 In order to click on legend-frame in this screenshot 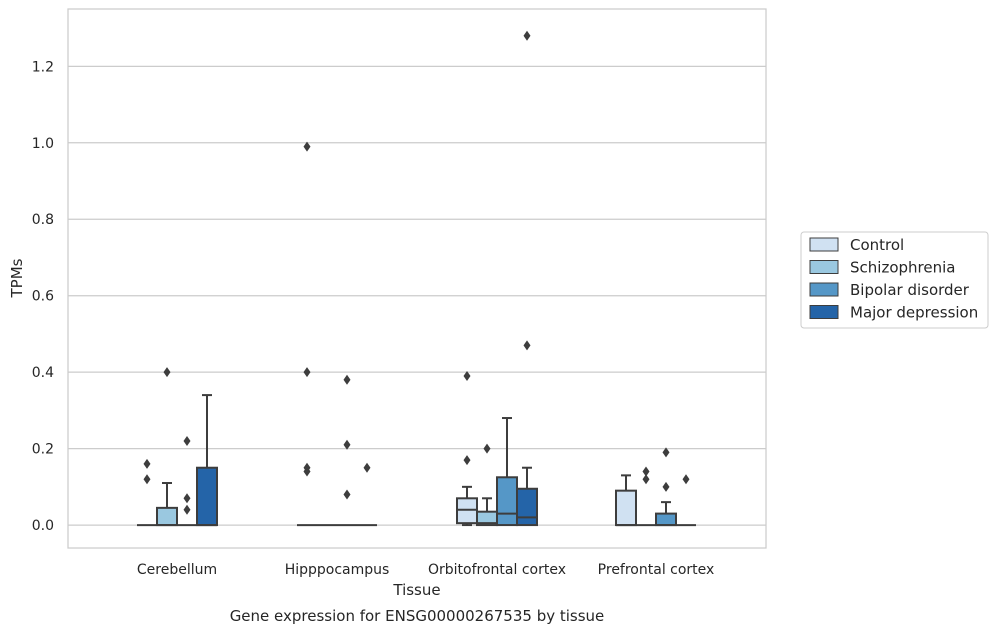, I will do `click(894, 280)`.